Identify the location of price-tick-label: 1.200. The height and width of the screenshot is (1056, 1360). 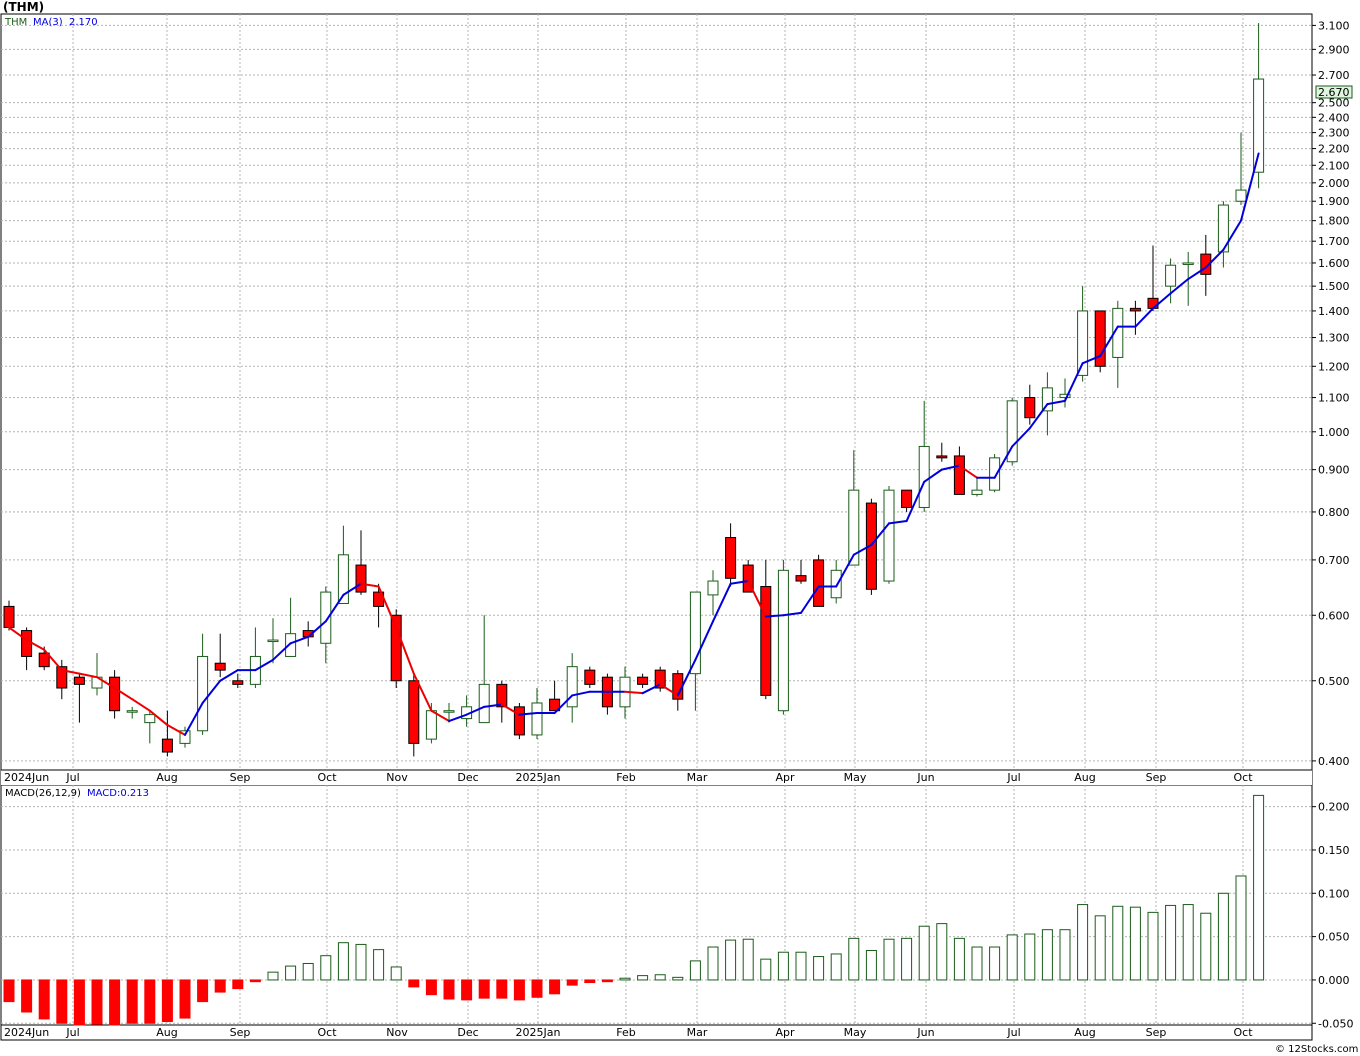
(1334, 366).